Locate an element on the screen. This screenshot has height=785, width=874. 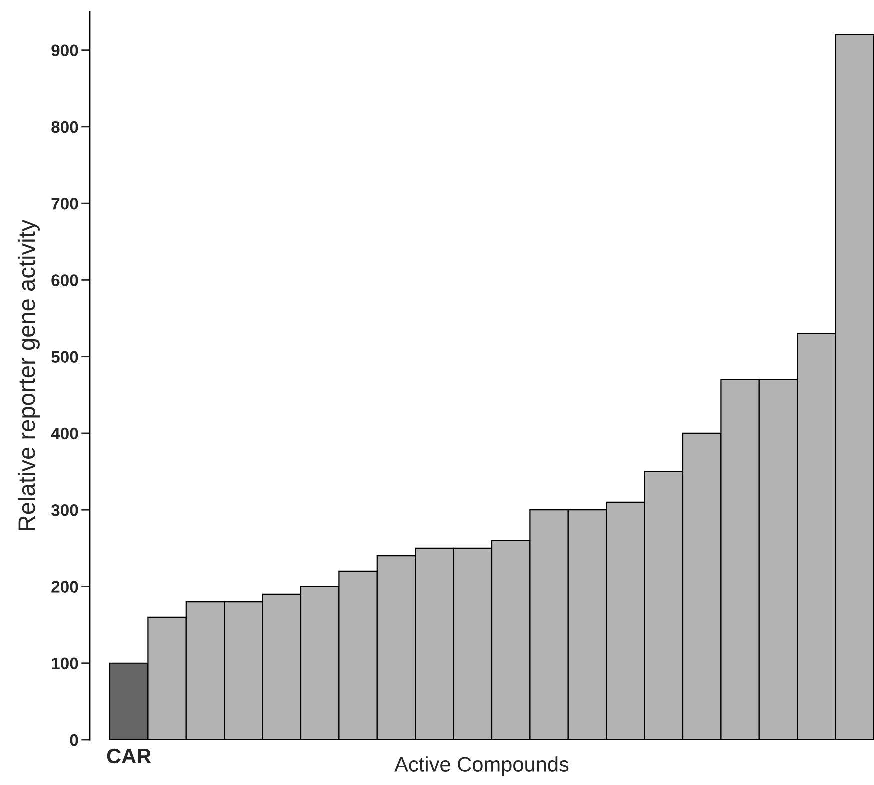
y-axis-title: Relative reporter gene activity is located at coordinates (29, 375).